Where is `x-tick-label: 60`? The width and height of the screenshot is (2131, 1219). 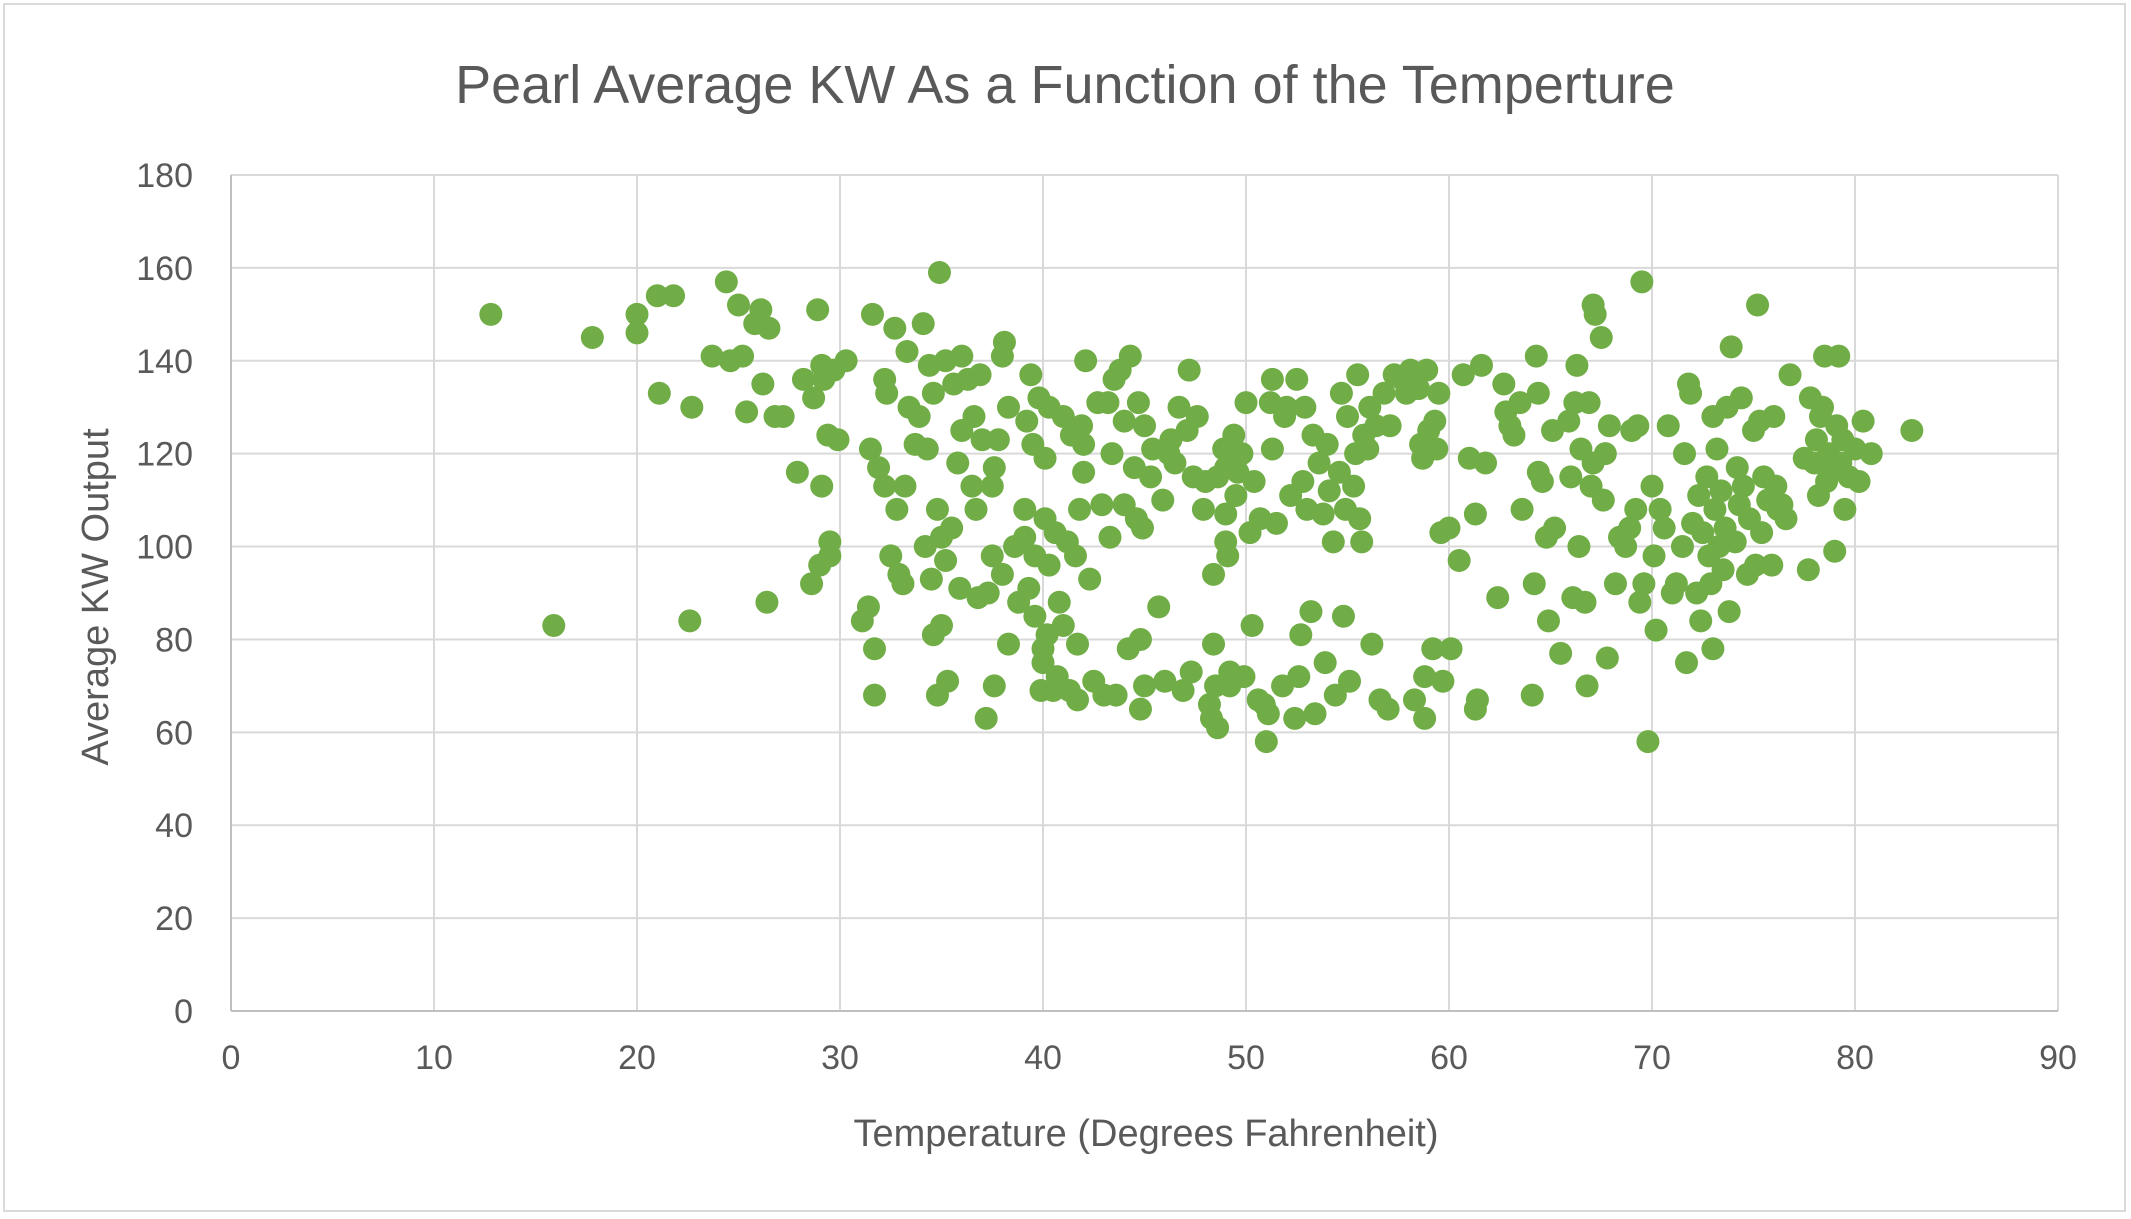 x-tick-label: 60 is located at coordinates (1449, 1058).